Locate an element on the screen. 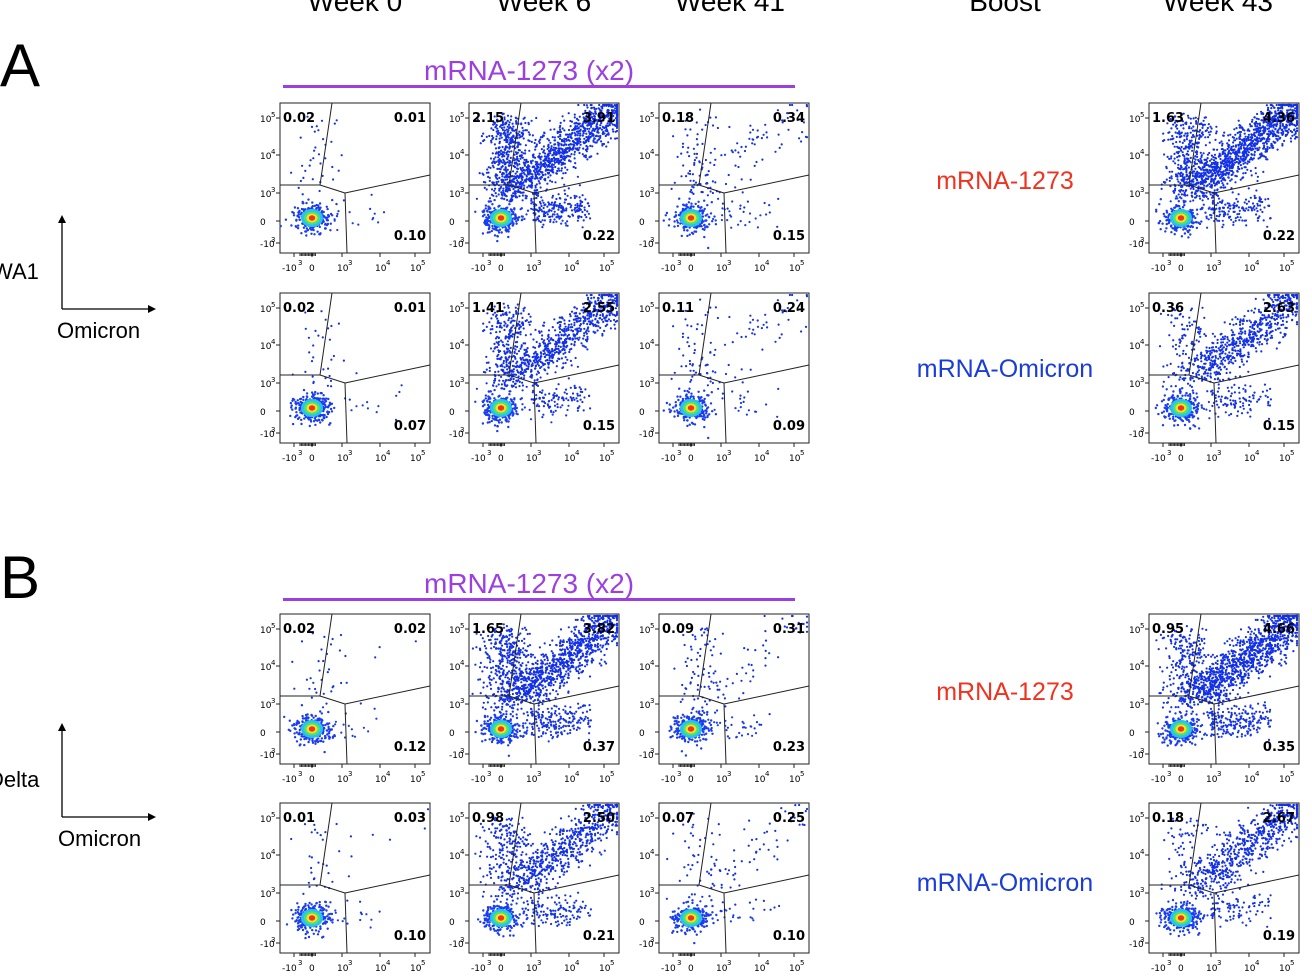  flow-plot-b-r2-c2: 10 5 10 4 10 3 0 -10 3 -10 3 0 10 3 10 4 10 5 0.98 2.50 0.21 is located at coordinates (531, 888).